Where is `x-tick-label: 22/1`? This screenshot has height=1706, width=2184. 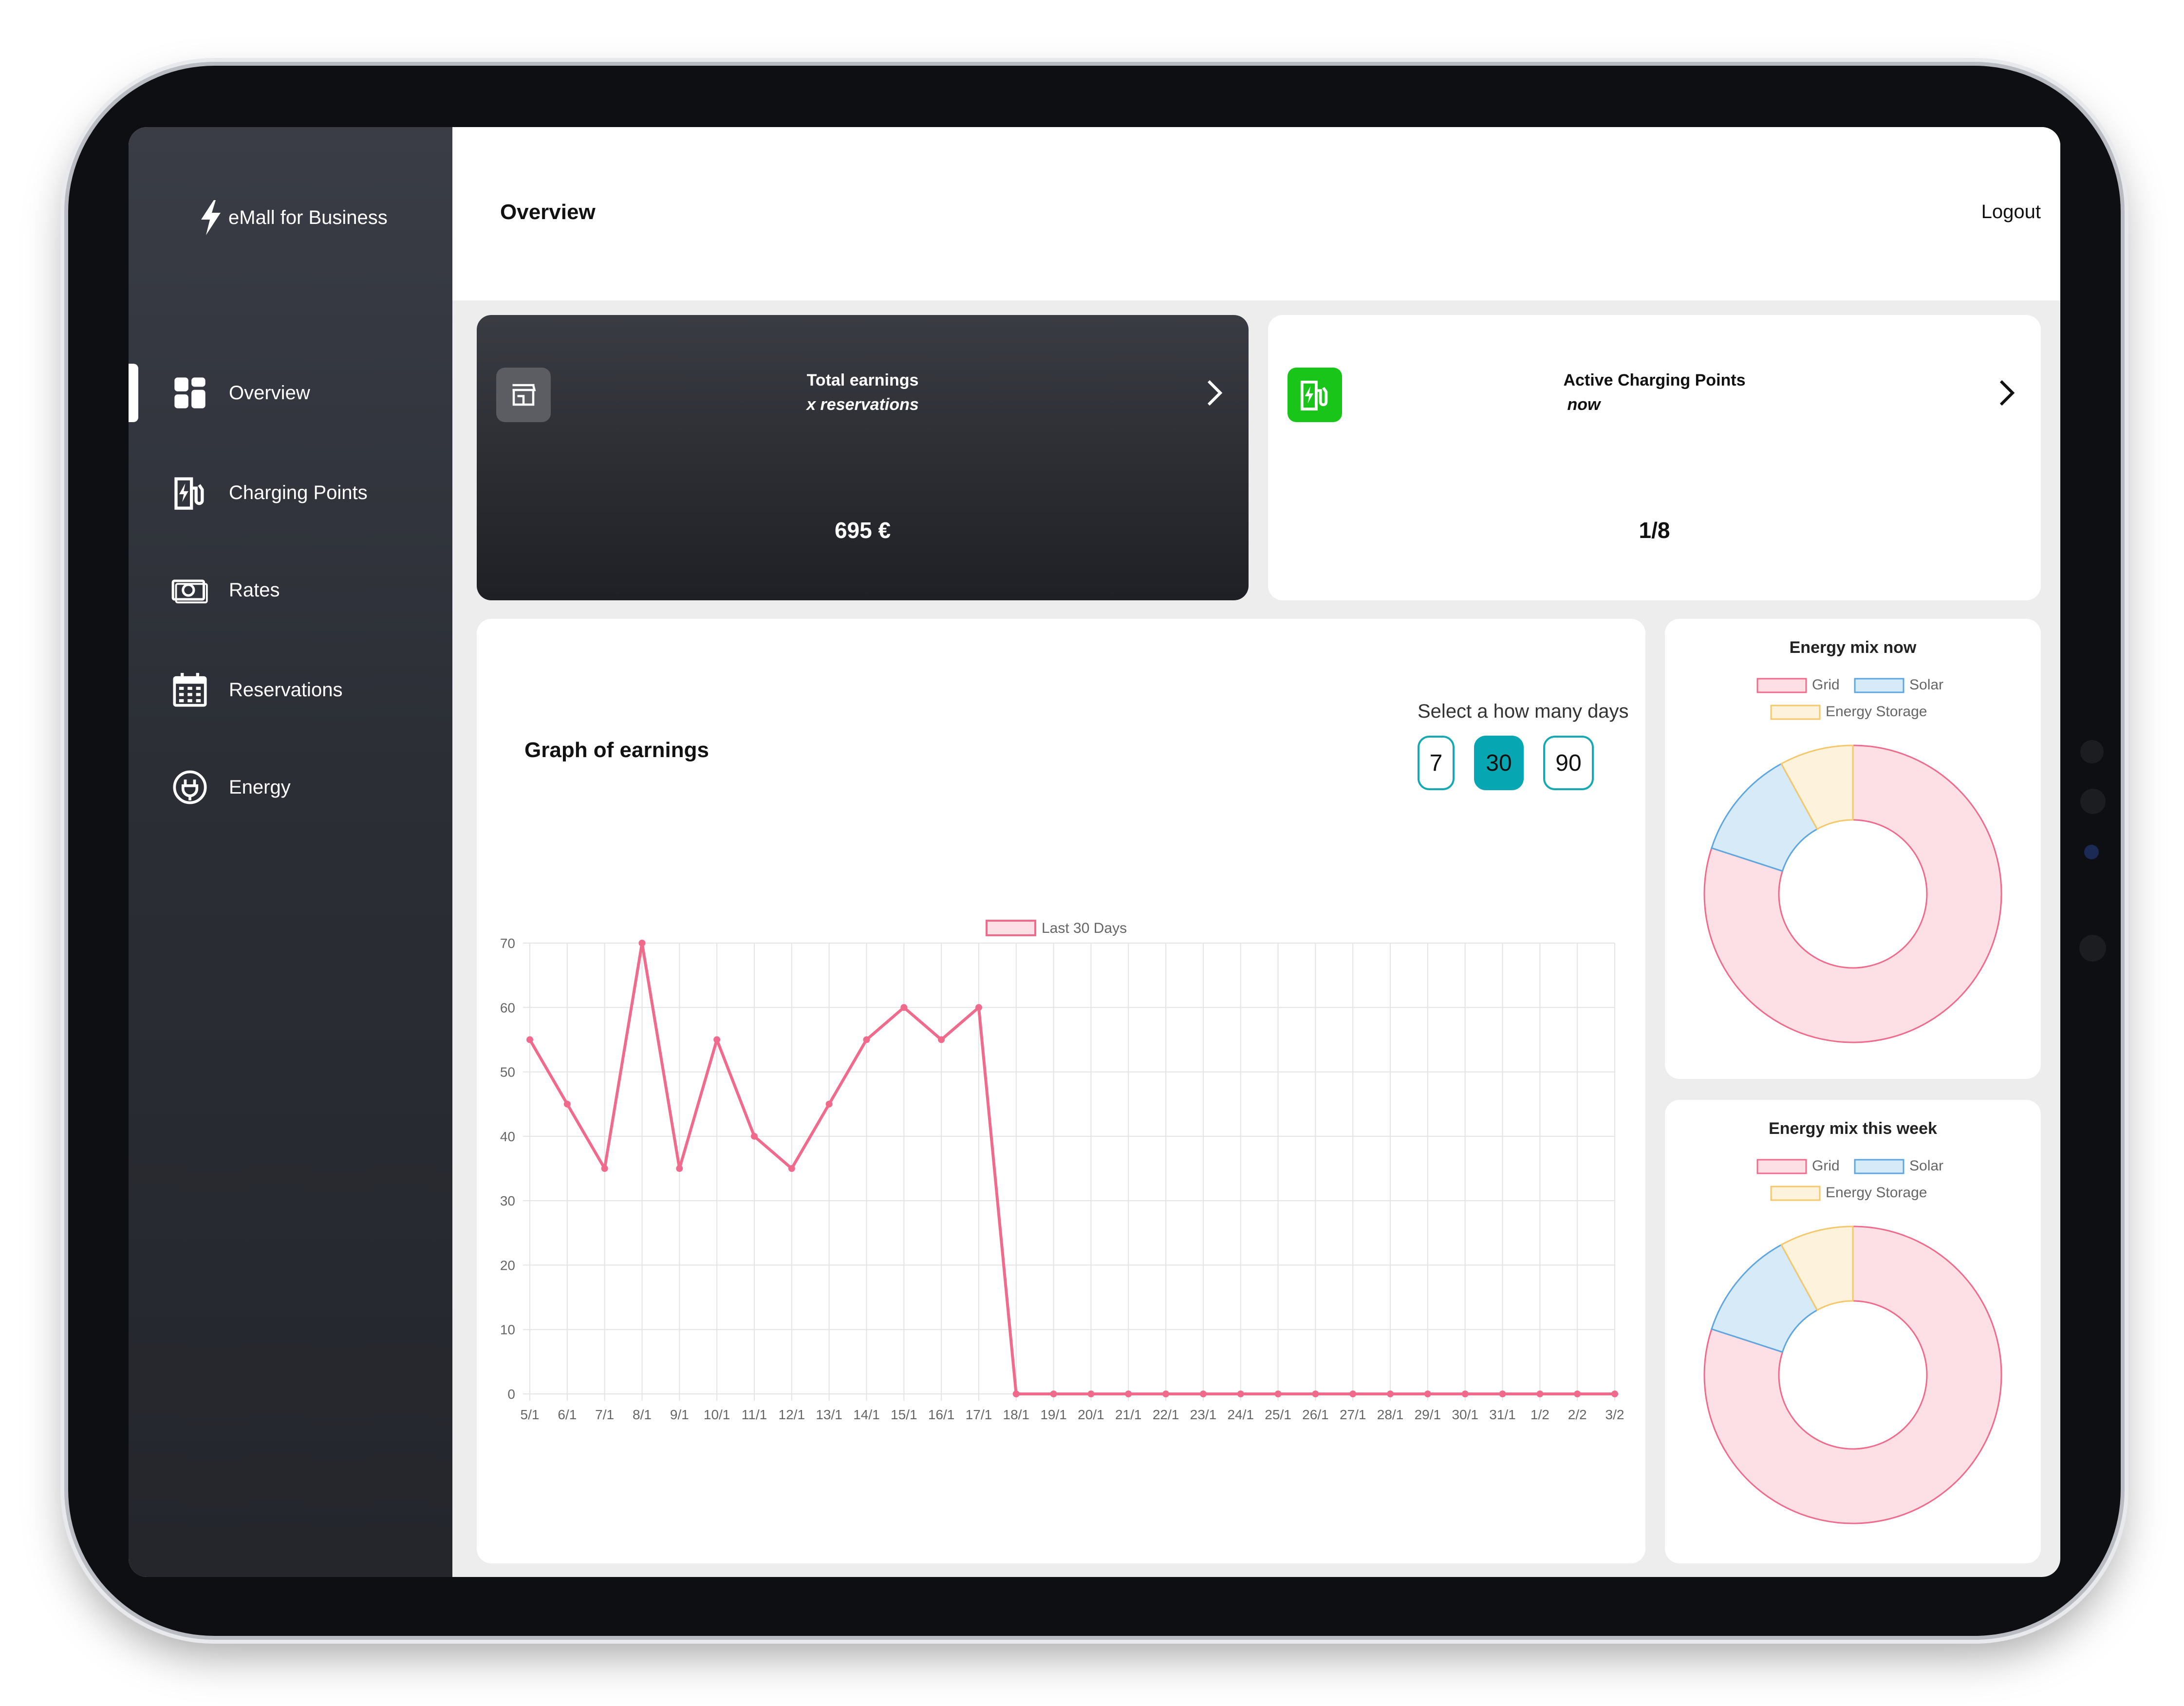
x-tick-label: 22/1 is located at coordinates (1166, 1415).